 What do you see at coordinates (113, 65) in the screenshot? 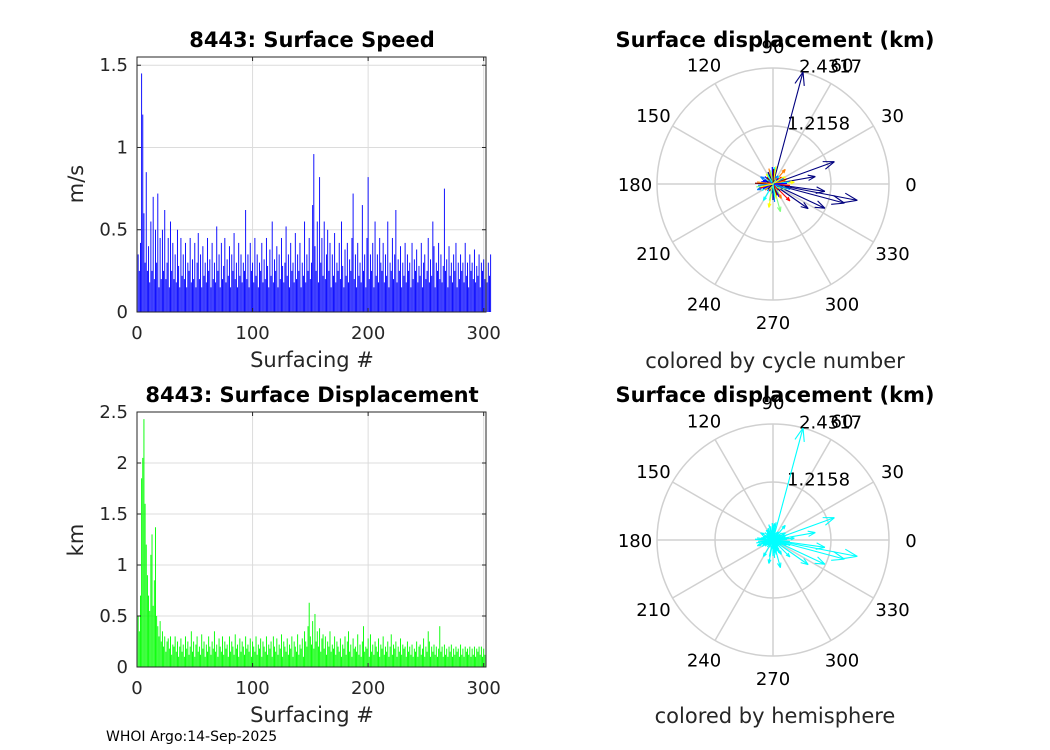
I see `speed-ytick-label: 1.5` at bounding box center [113, 65].